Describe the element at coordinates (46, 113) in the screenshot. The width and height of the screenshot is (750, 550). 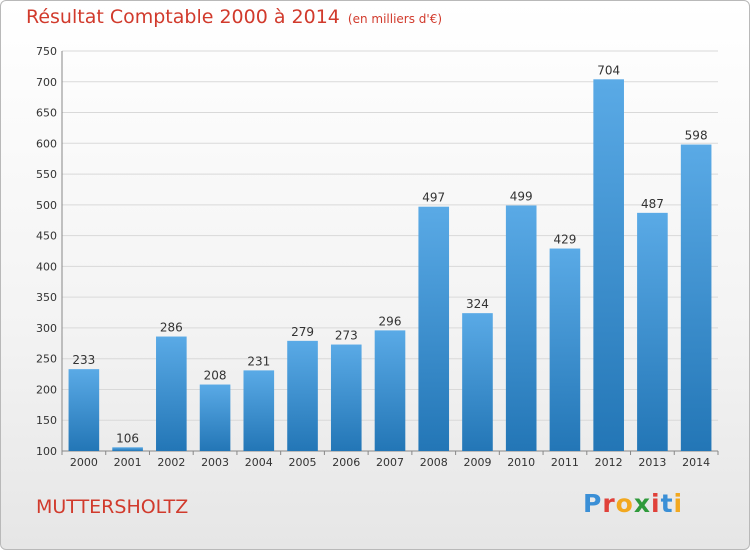
I see `y-tick-label: 650` at that location.